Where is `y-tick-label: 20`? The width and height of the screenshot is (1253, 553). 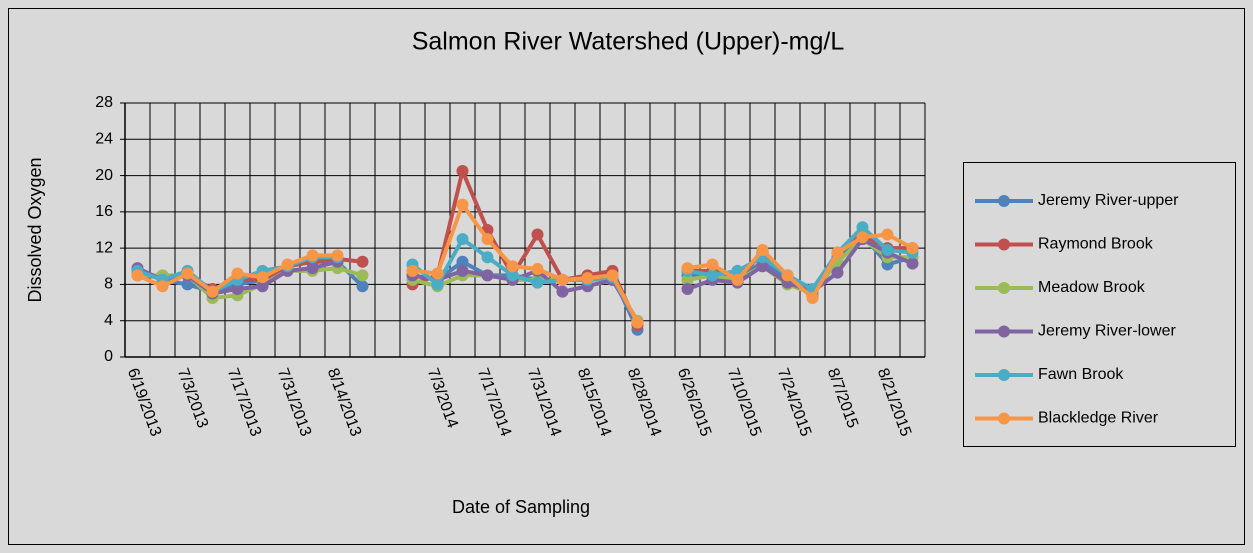
y-tick-label: 20 is located at coordinates (104, 175).